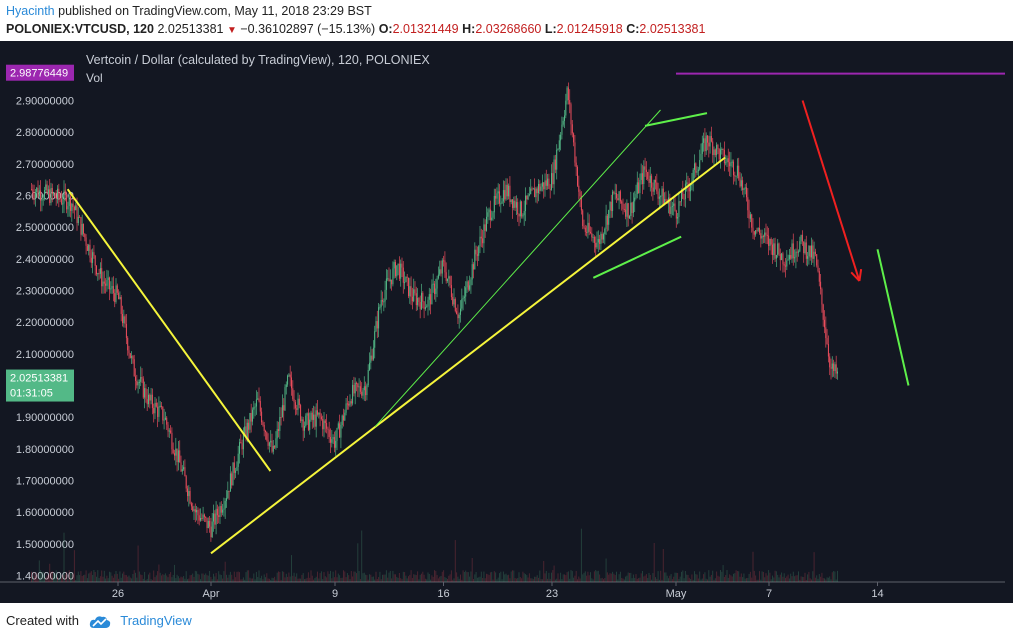 The width and height of the screenshot is (1013, 639). Describe the element at coordinates (231, 30) in the screenshot. I see `down-arrow-icon: ▼` at that location.